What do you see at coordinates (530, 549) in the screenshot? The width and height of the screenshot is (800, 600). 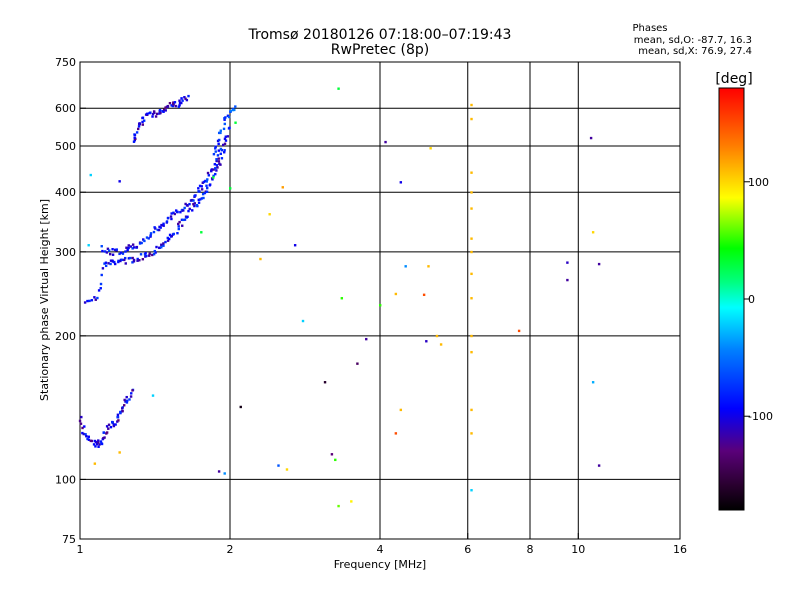 I see `x-tick-label: 8` at bounding box center [530, 549].